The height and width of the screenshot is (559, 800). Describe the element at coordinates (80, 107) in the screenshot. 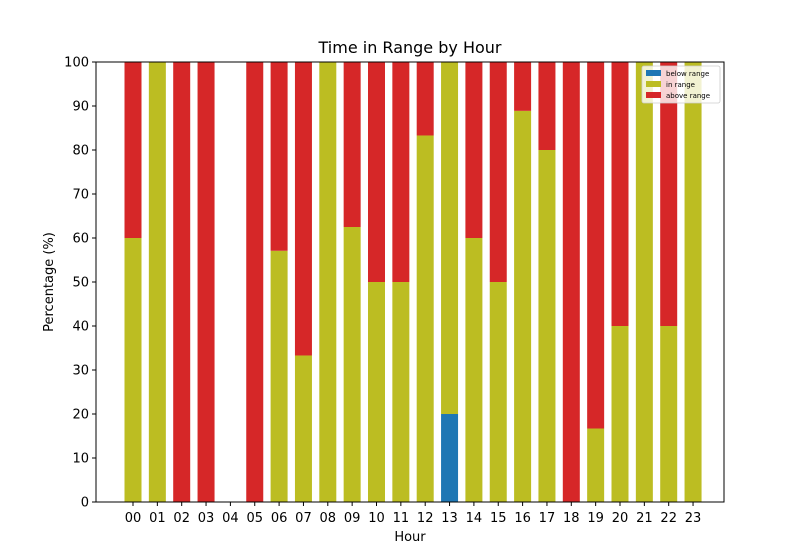

I see `y-tick-label: 90` at that location.